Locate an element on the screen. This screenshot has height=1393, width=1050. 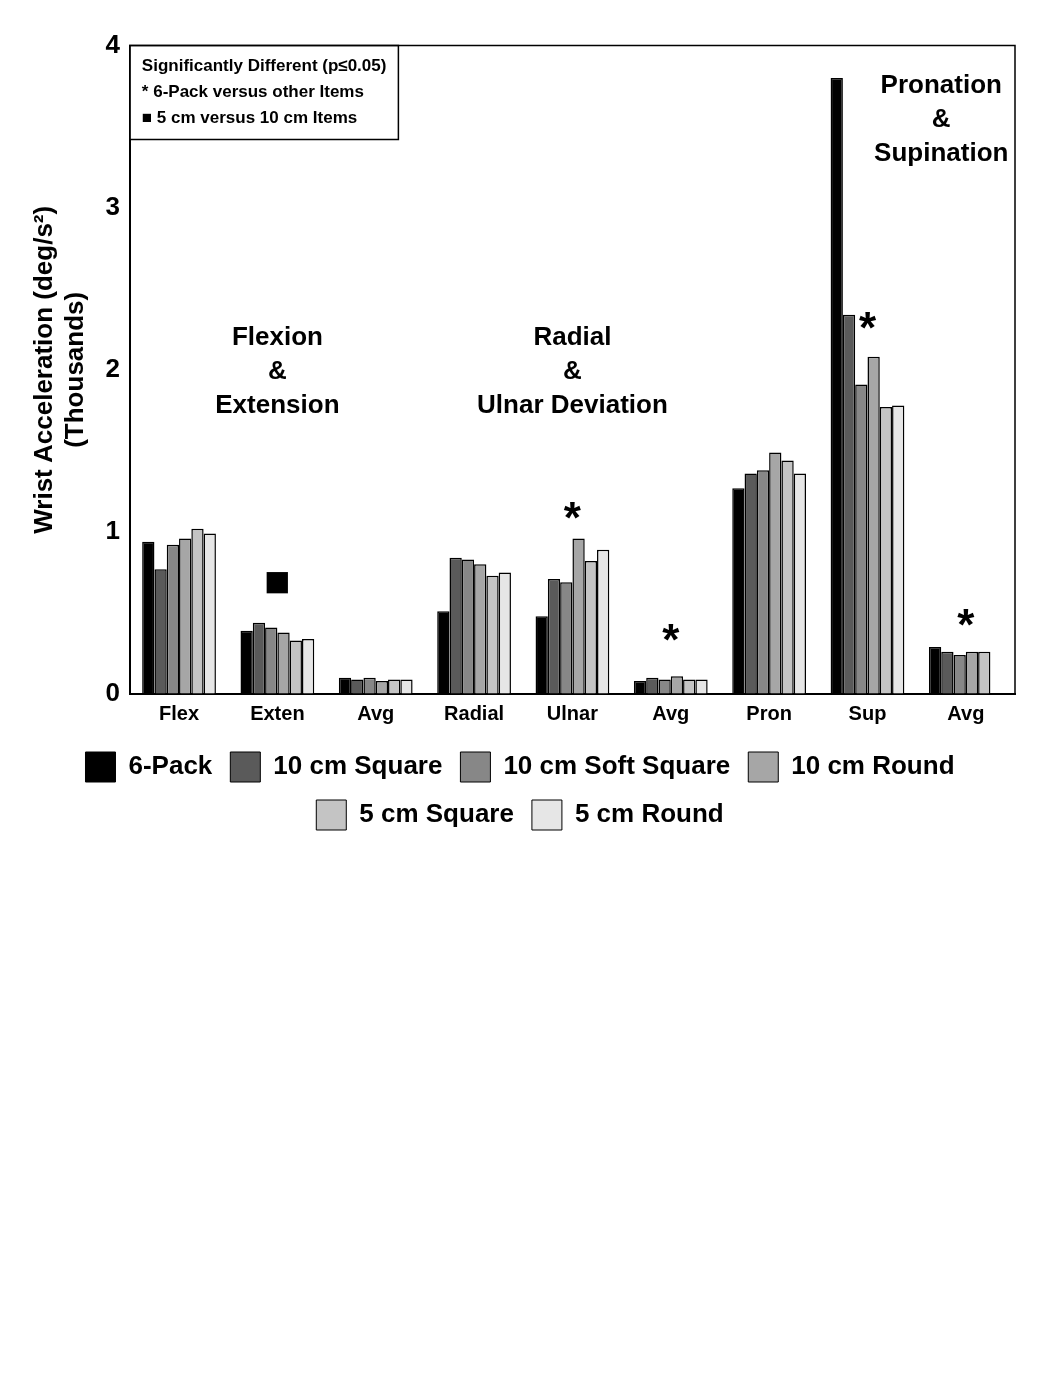
annotation: Pronation & Supination is located at coordinates (941, 118).